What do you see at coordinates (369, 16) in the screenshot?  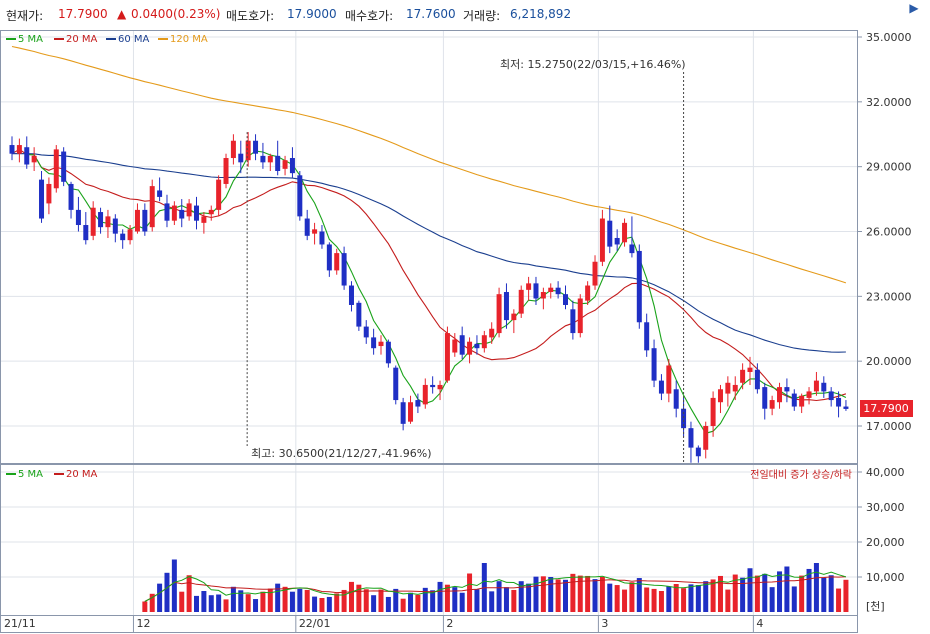 I see `bid-label: 매수호가:` at bounding box center [369, 16].